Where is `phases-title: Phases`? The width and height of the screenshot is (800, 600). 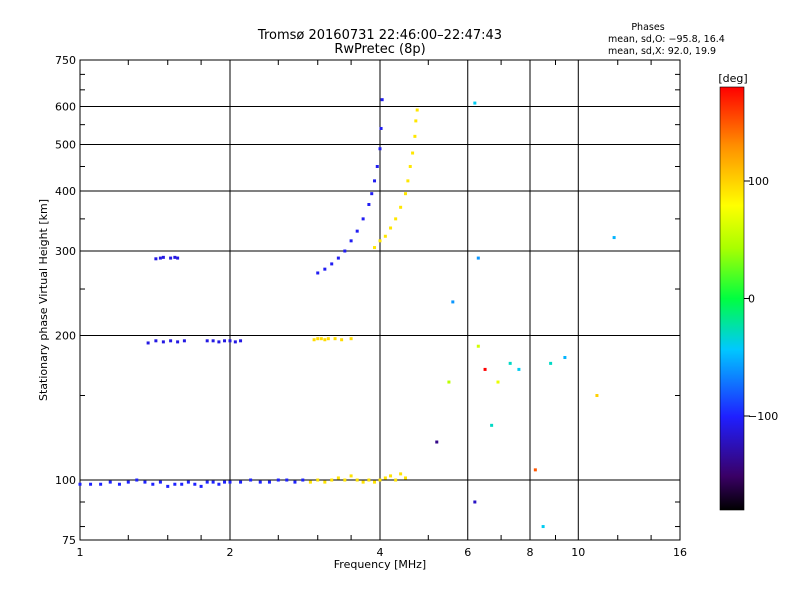
phases-title: Phases is located at coordinates (647, 27).